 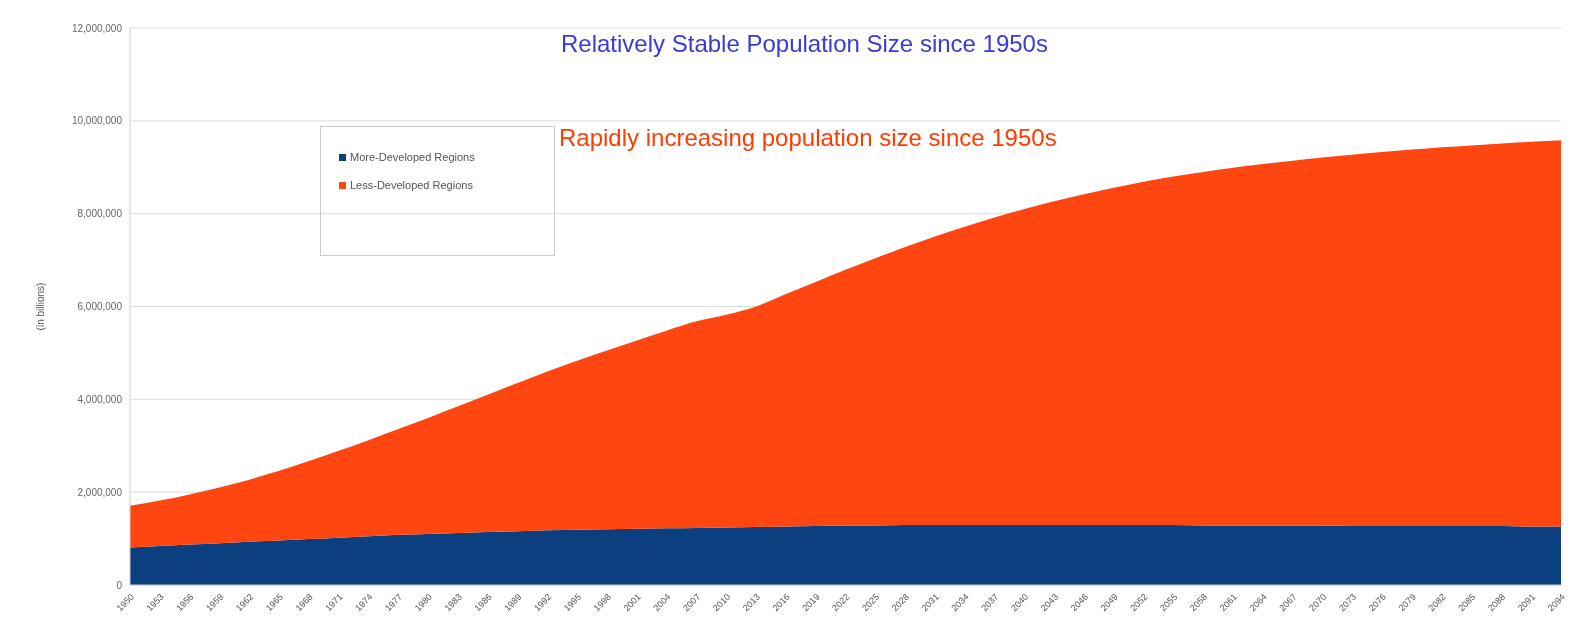 I want to click on y-tick-label: 12,000,000, so click(x=97, y=28).